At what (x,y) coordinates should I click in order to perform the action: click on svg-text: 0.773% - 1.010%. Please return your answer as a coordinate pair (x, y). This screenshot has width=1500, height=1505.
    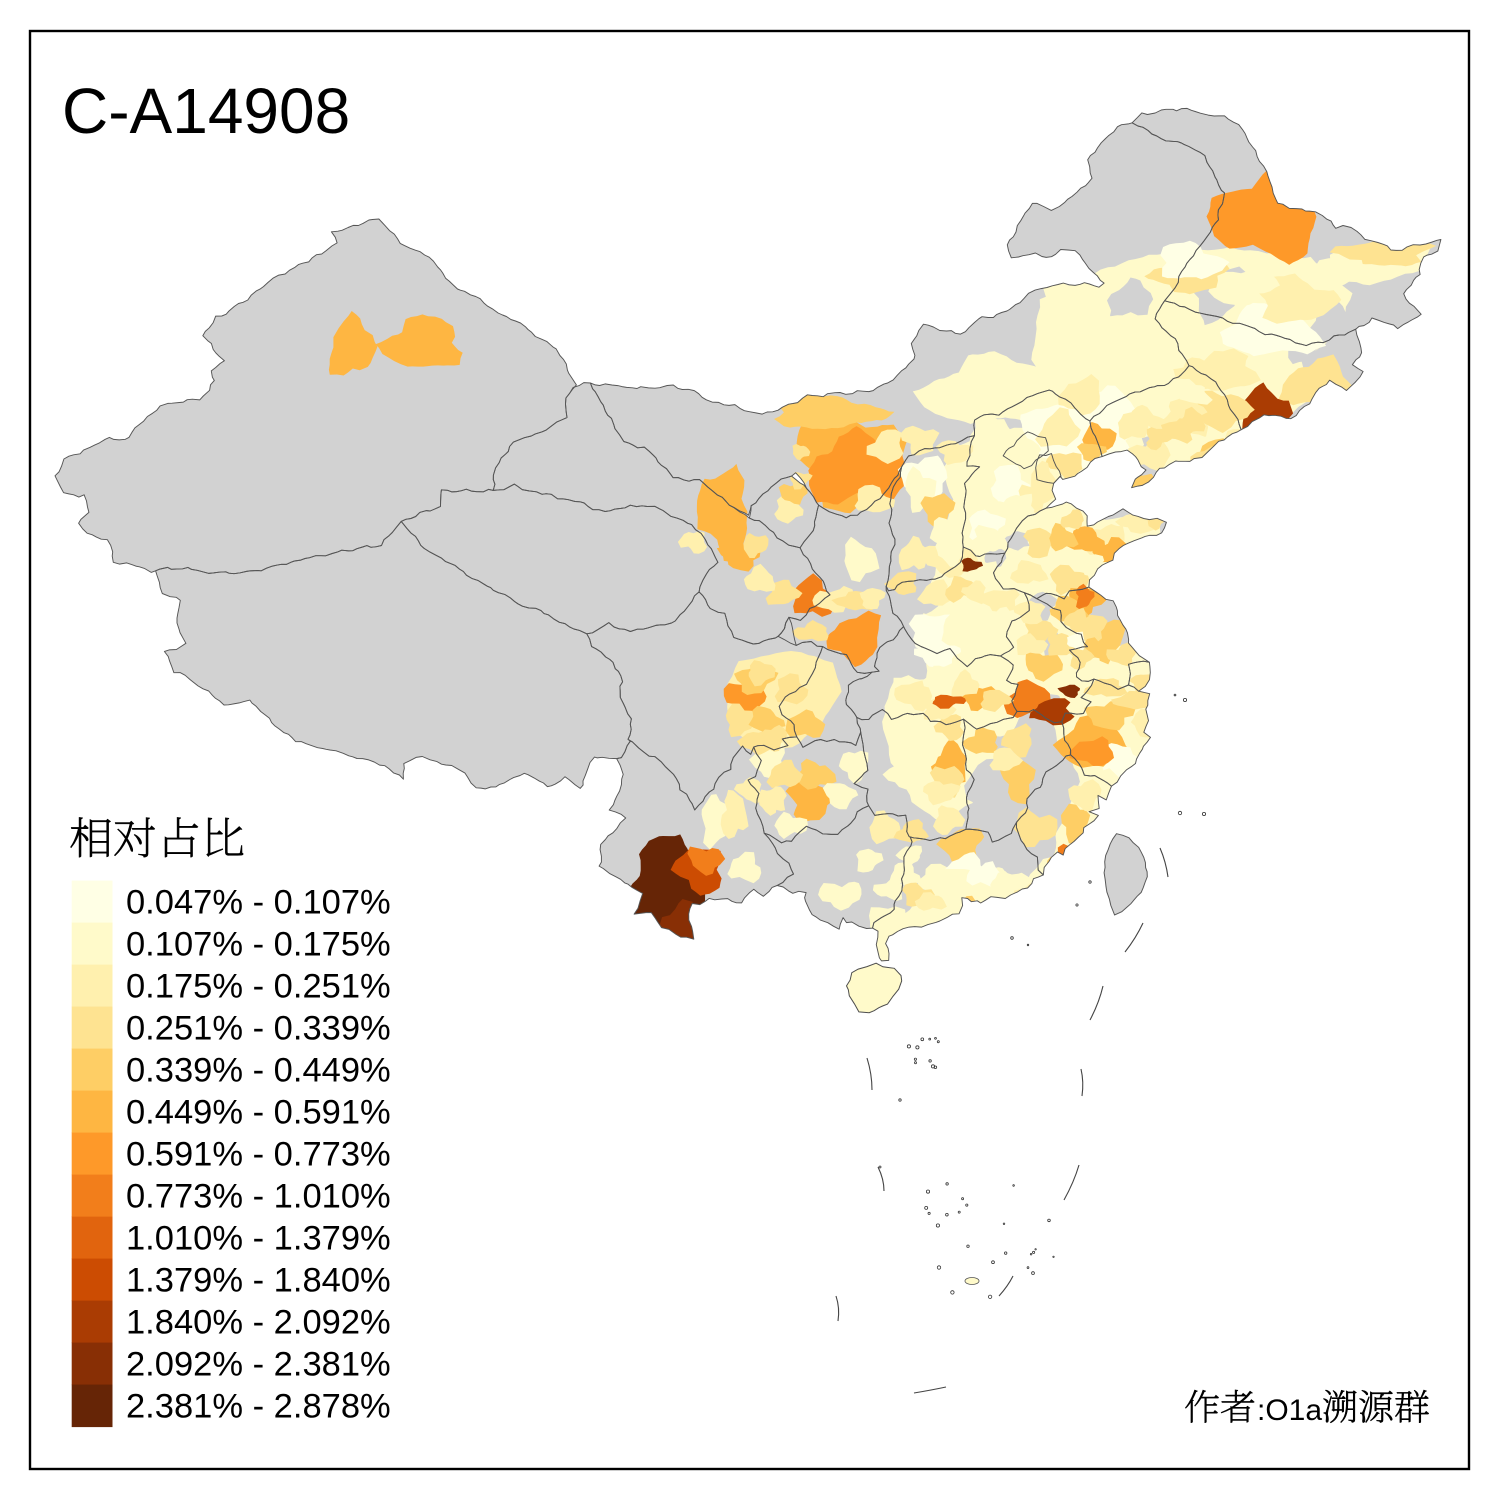
    Looking at the image, I should click on (258, 1197).